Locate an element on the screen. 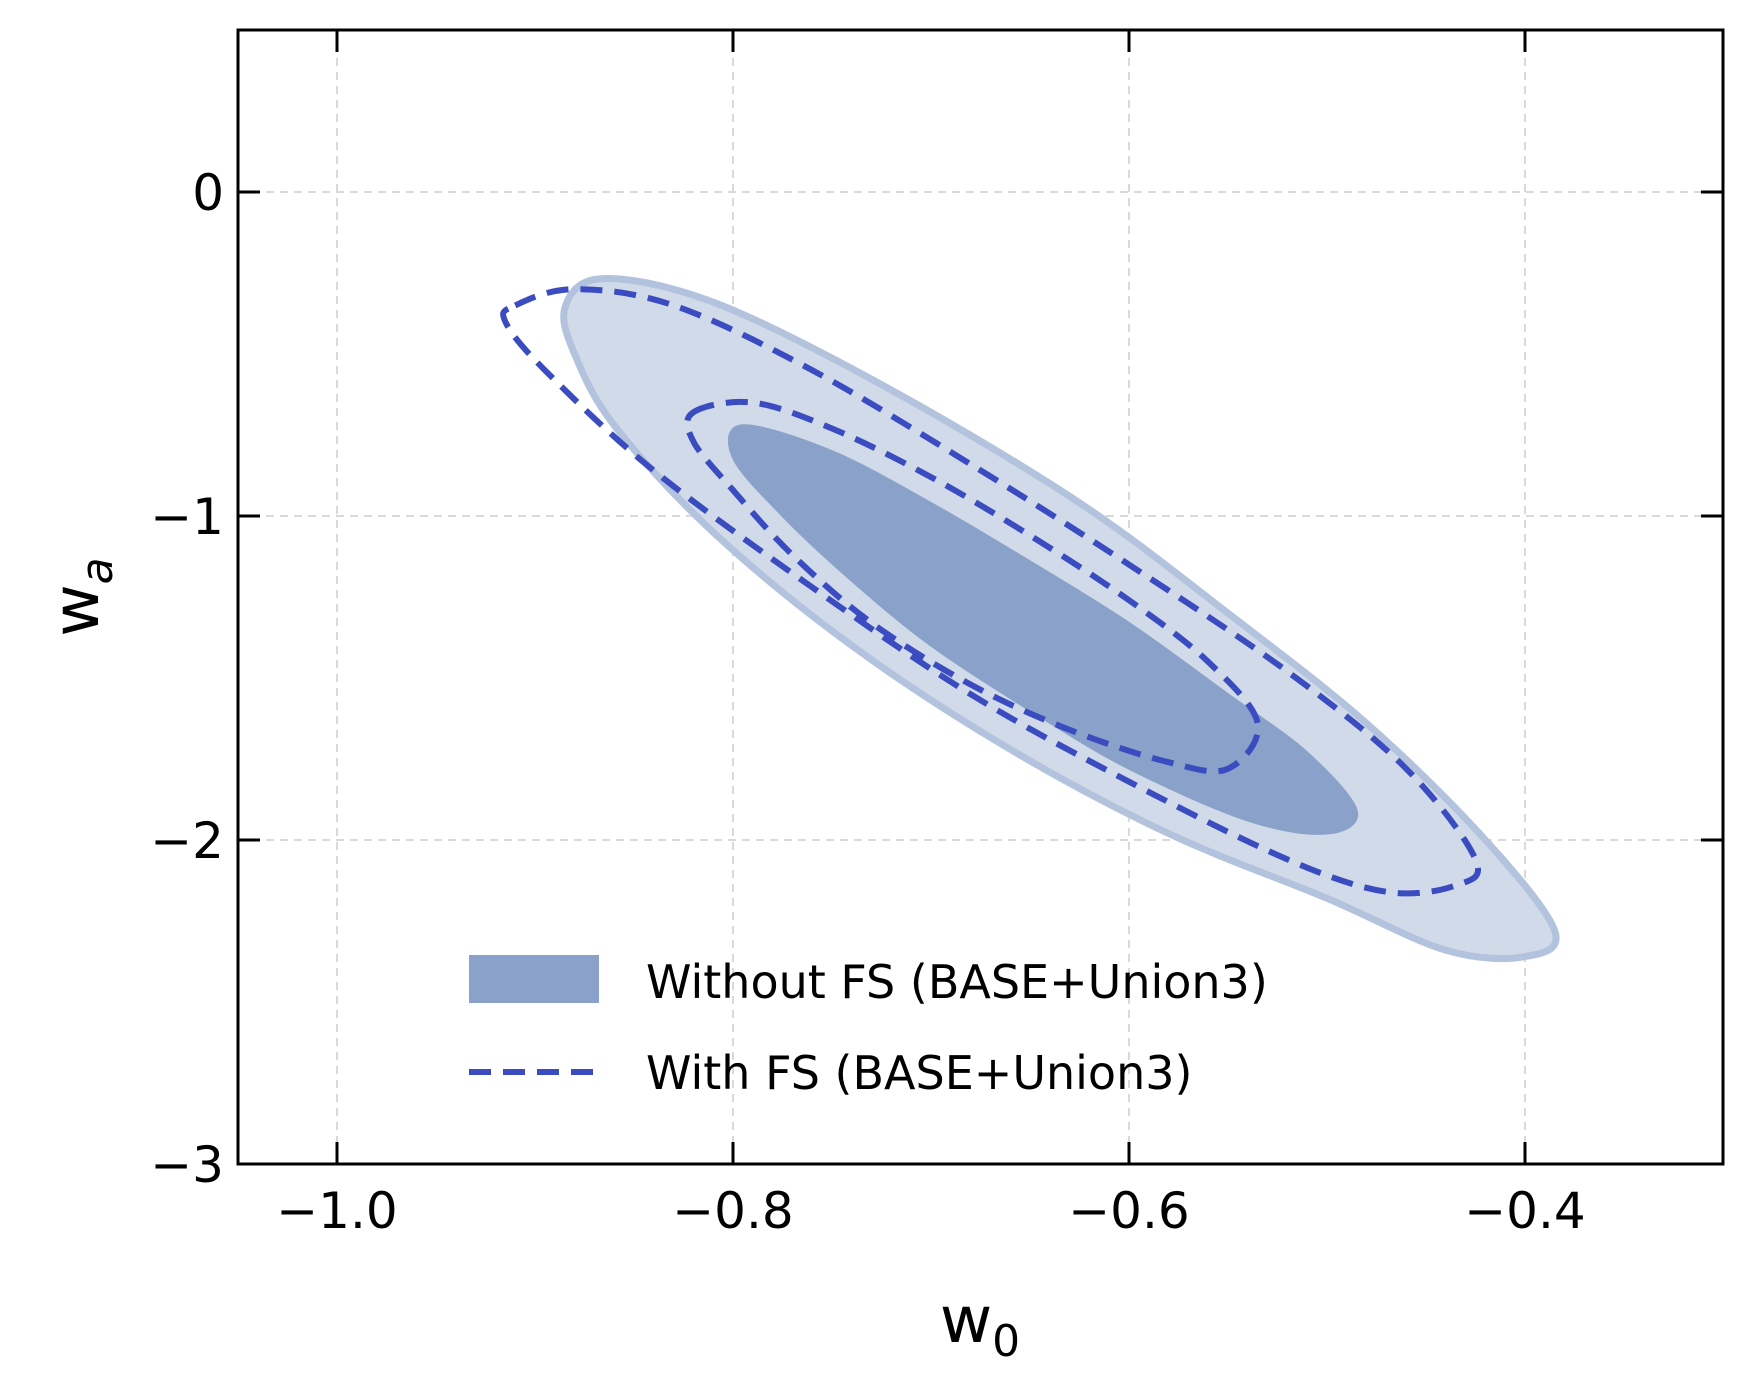  x-axis-label: w0 is located at coordinates (980, 1325).